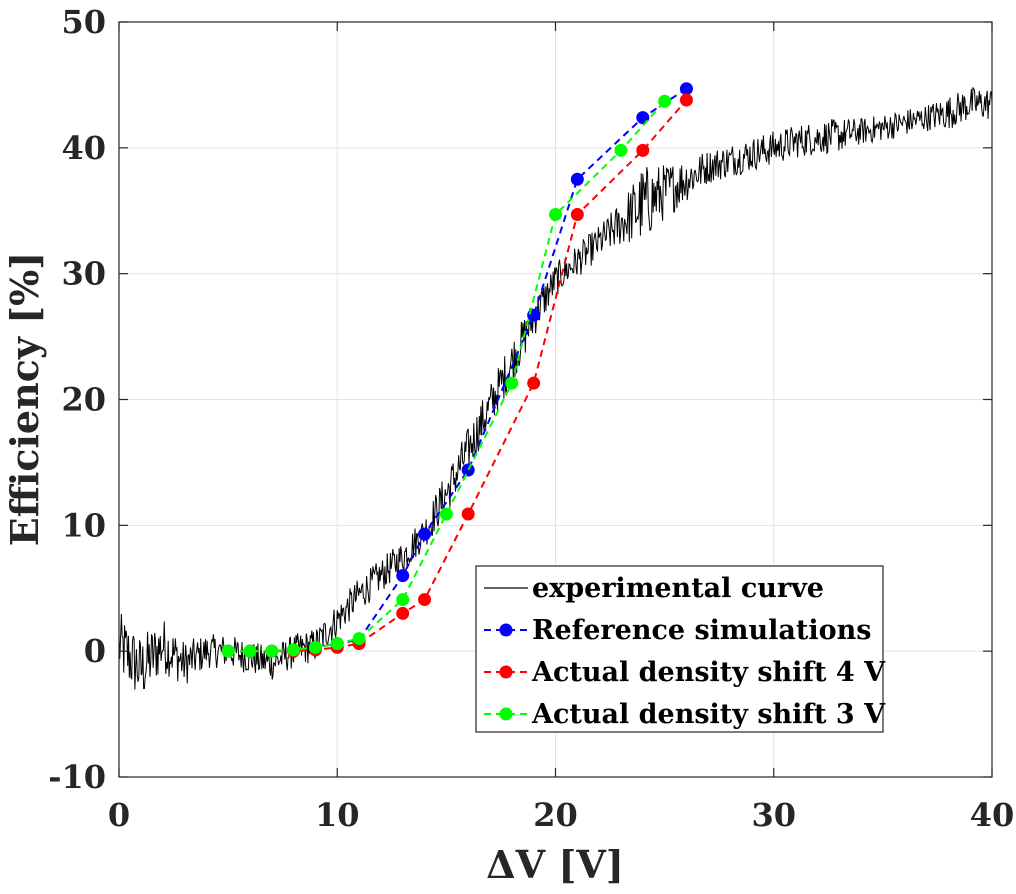  Describe the element at coordinates (555, 864) in the screenshot. I see `x-axis-label: ΔV [V]` at that location.